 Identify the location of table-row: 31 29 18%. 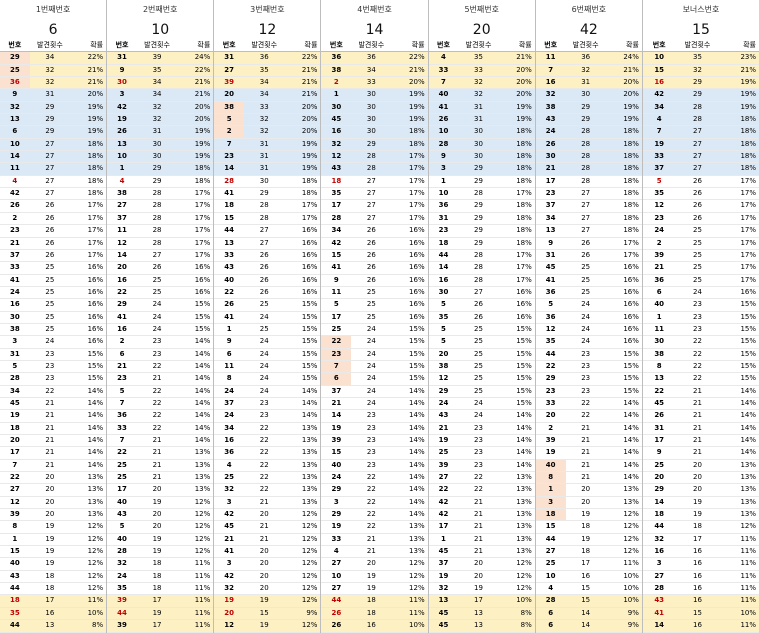
(481, 219).